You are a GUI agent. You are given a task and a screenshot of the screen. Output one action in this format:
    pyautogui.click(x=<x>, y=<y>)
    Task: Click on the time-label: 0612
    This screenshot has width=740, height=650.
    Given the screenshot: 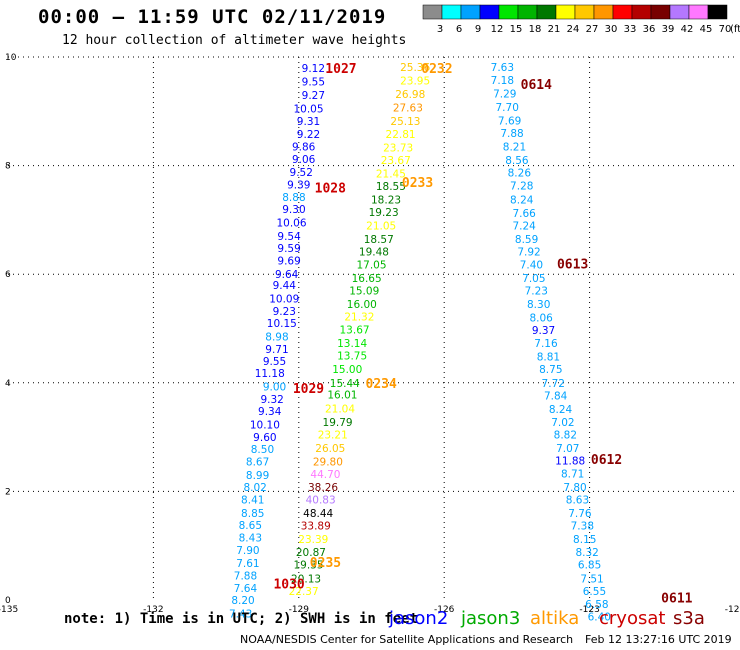 What is the action you would take?
    pyautogui.click(x=606, y=460)
    